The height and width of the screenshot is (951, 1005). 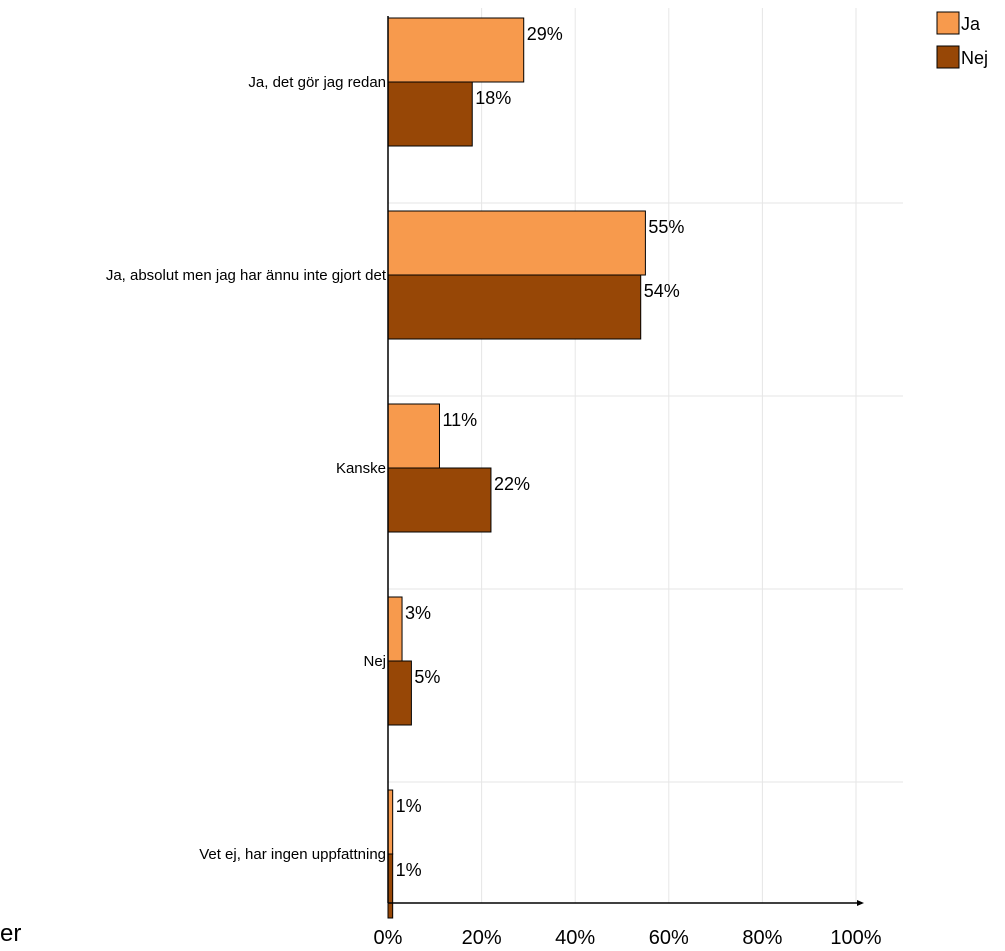 I want to click on x-tick-label: 100%, so click(x=855, y=938).